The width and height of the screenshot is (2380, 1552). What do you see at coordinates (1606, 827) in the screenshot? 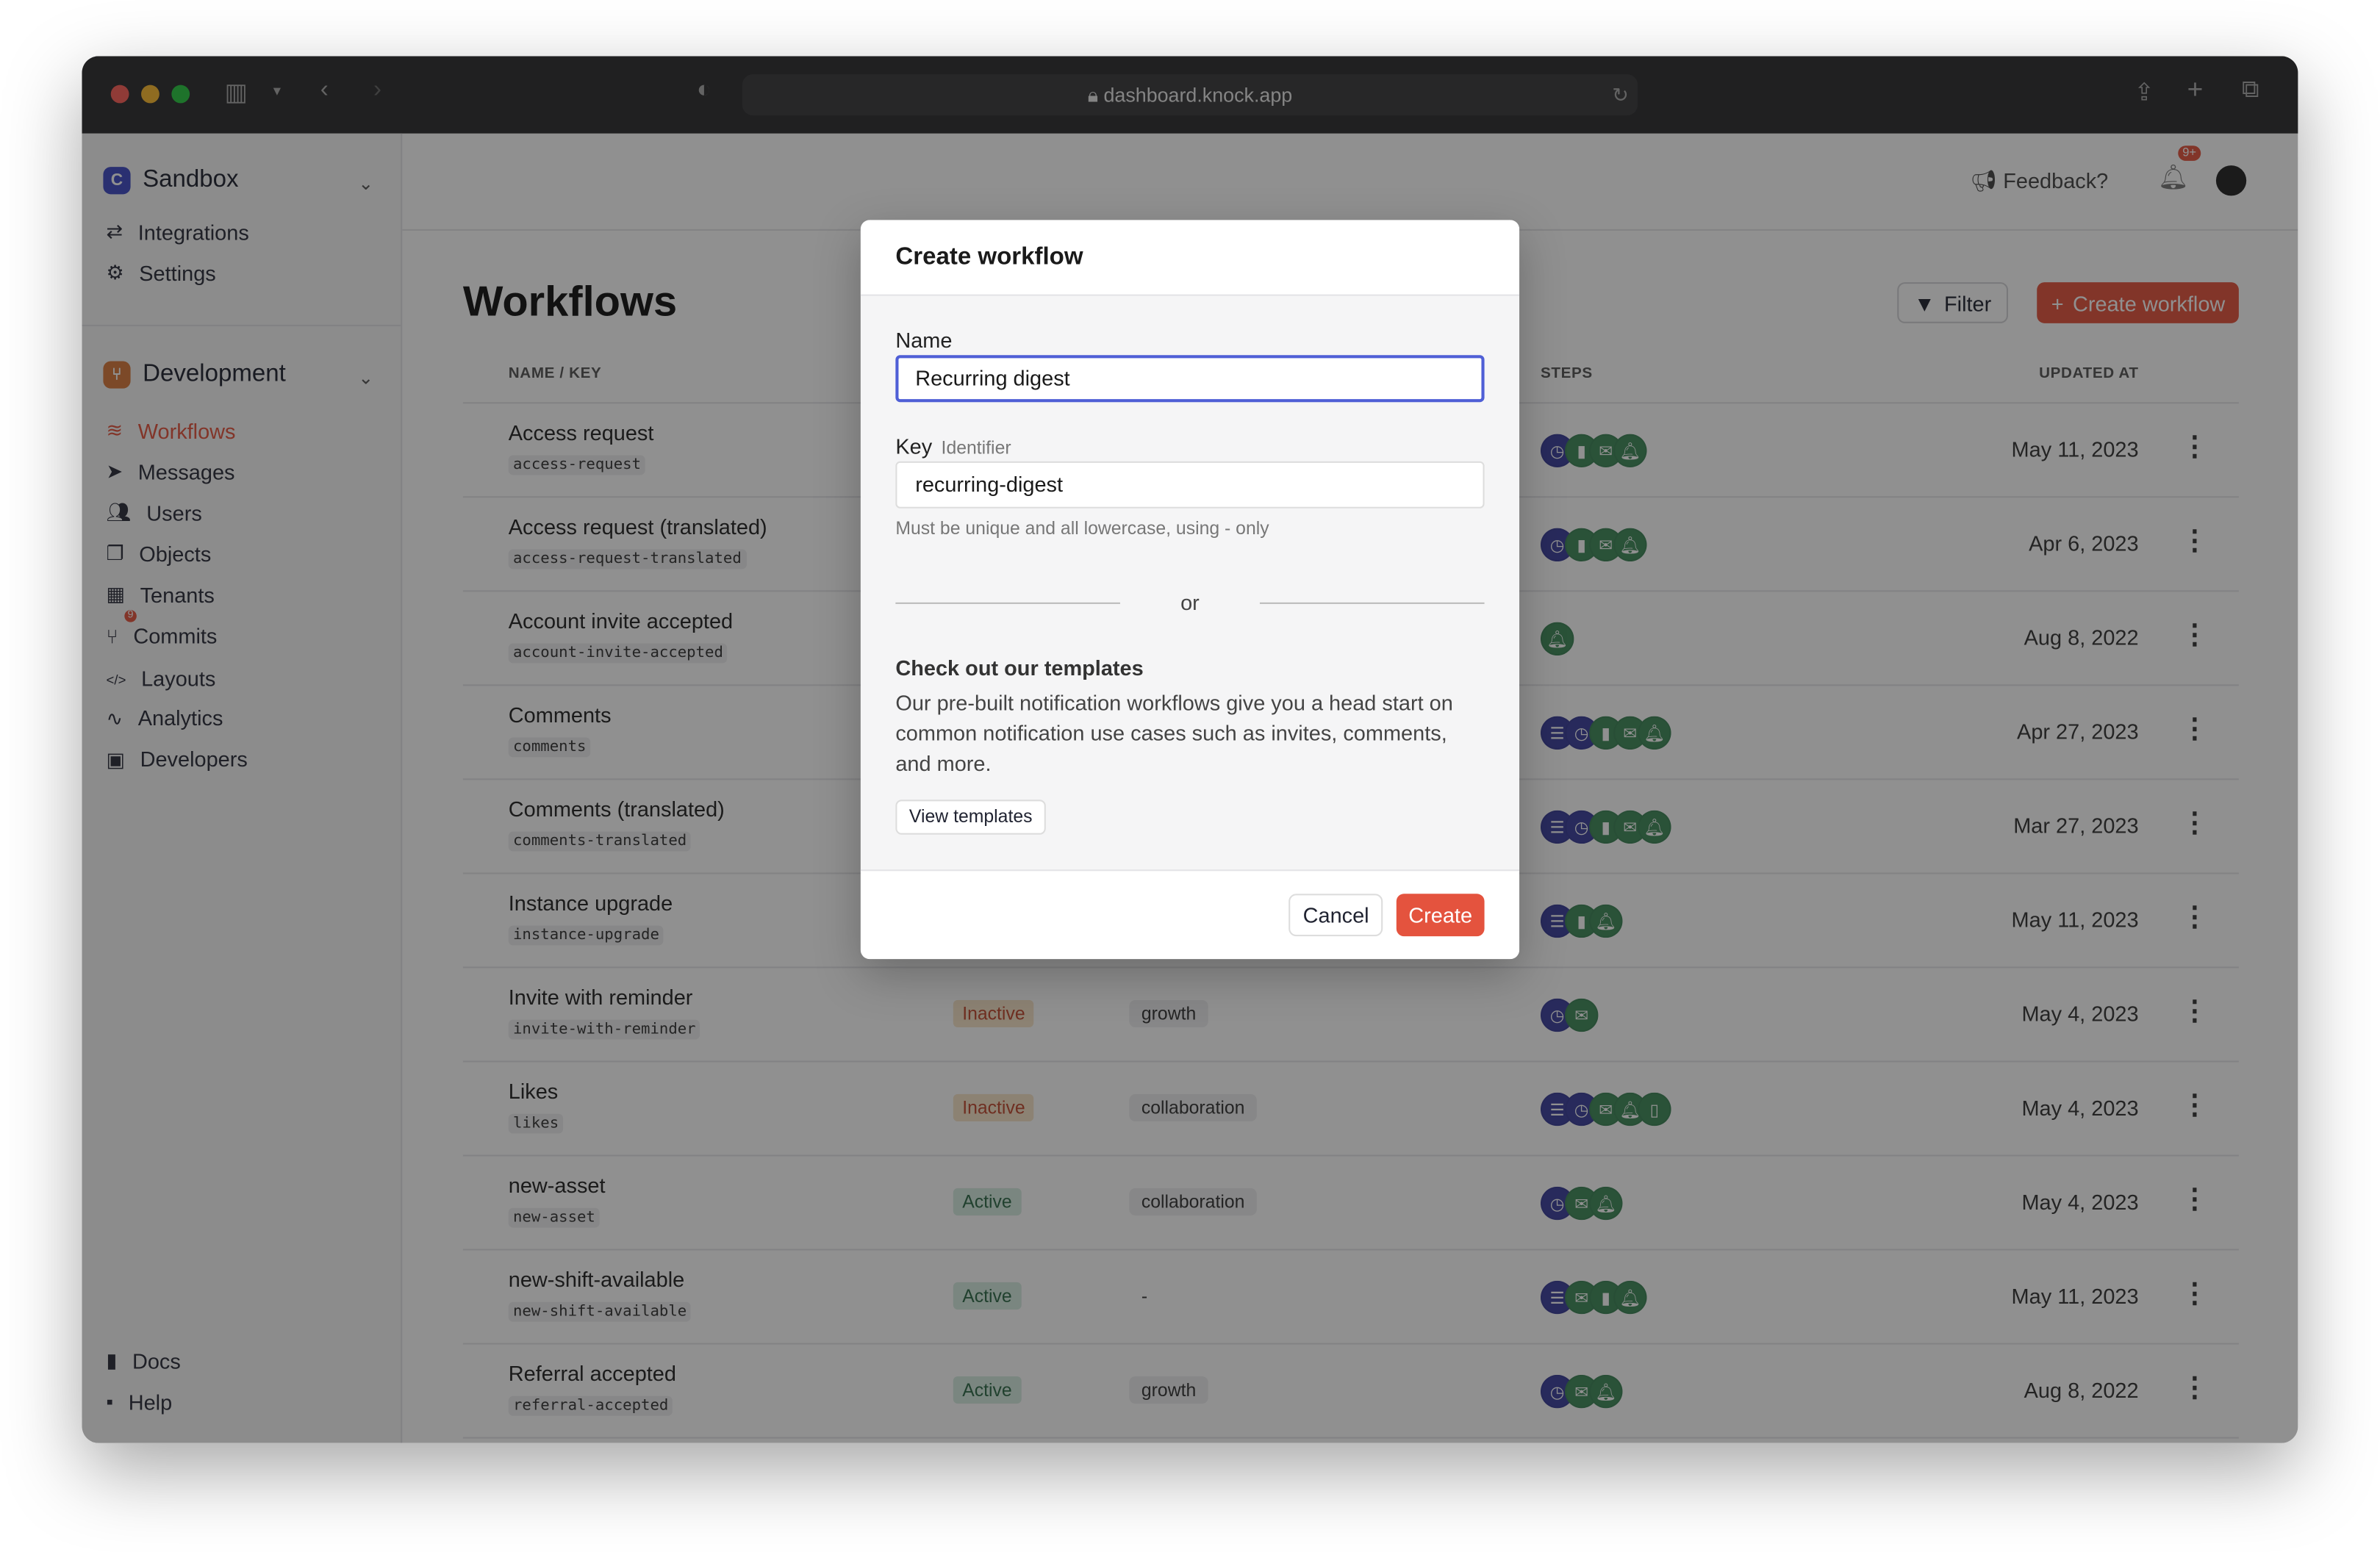
I see `workflow-steps: ☰ ◷ ▮ ✉ 🔔︎` at bounding box center [1606, 827].